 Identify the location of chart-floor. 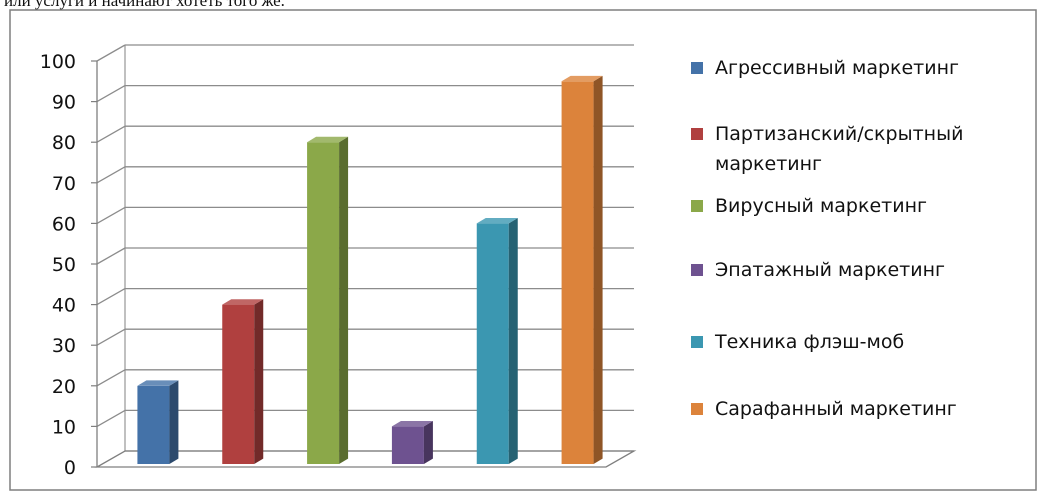
(365, 459).